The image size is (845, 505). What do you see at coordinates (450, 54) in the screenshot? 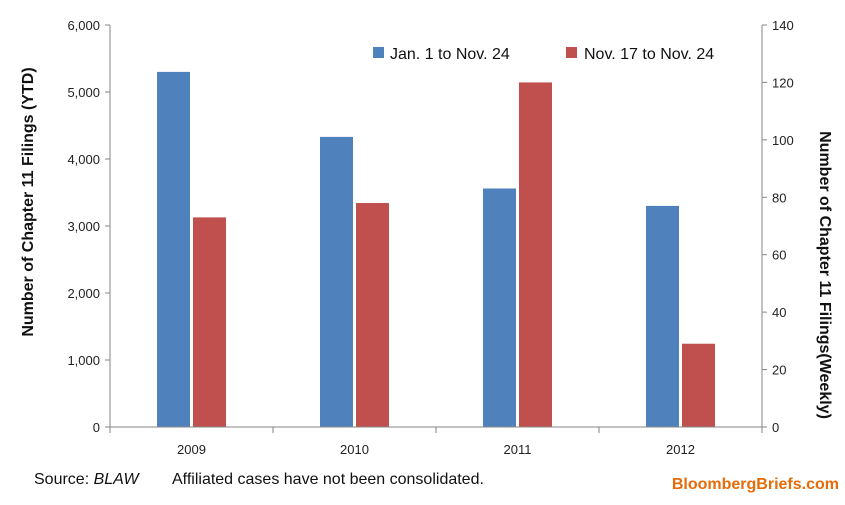
I see `legend-label-ytd: Jan. 1 to Nov. 24` at bounding box center [450, 54].